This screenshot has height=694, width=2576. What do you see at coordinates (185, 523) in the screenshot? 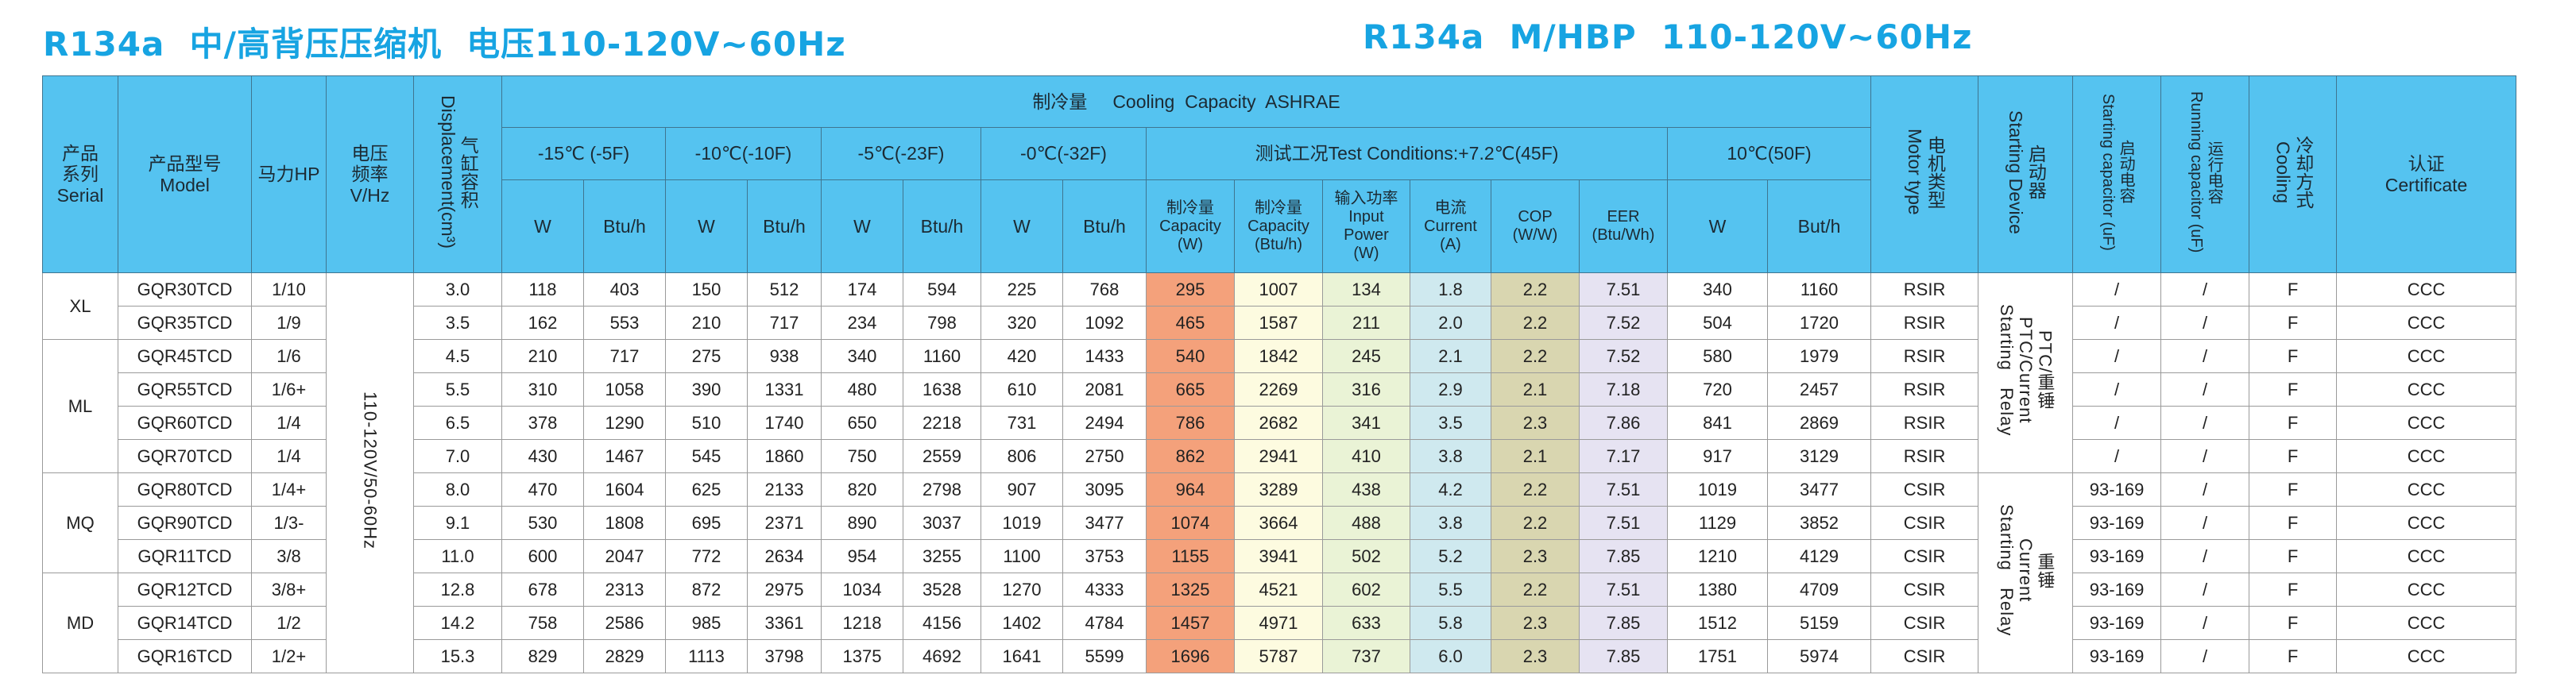
I see `cell-model: GQR90TCD` at bounding box center [185, 523].